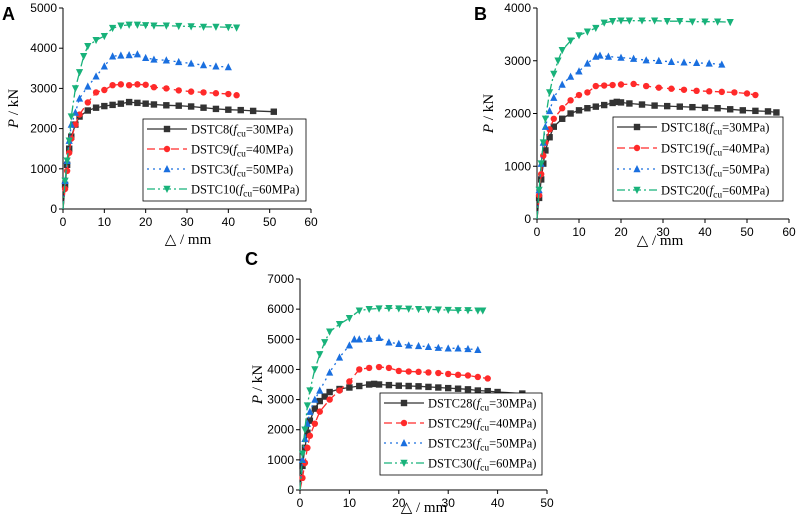  What do you see at coordinates (311, 222) in the screenshot?
I see `x-tick-label: 60` at bounding box center [311, 222].